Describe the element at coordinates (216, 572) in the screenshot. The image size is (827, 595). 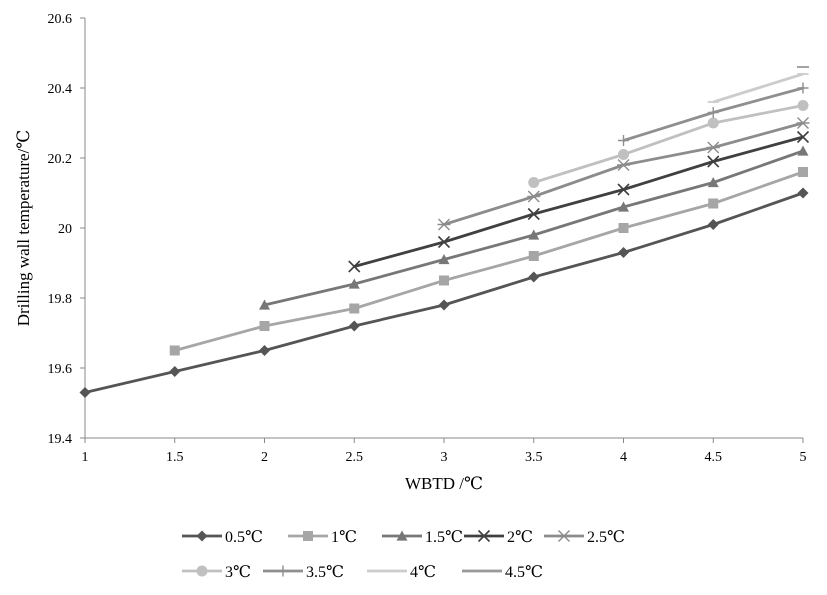
I see `legend-item: 3℃` at that location.